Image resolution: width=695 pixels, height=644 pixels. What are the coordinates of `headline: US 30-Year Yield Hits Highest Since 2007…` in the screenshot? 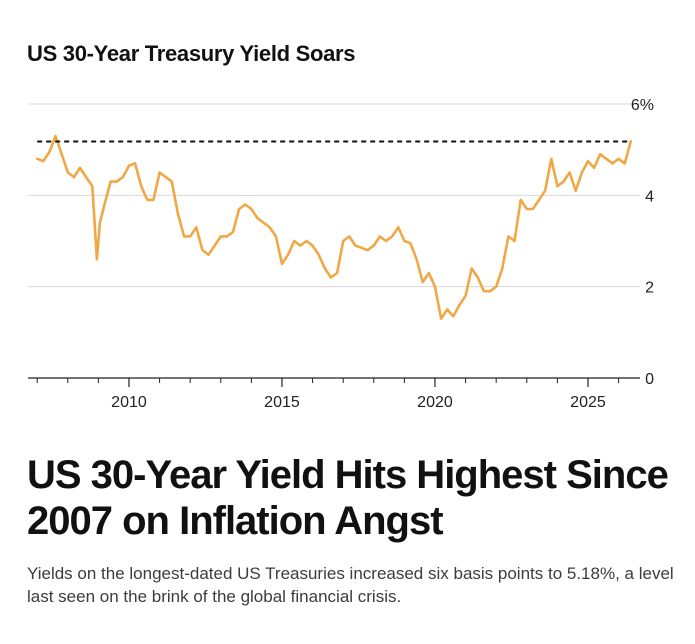 It's located at (348, 498).